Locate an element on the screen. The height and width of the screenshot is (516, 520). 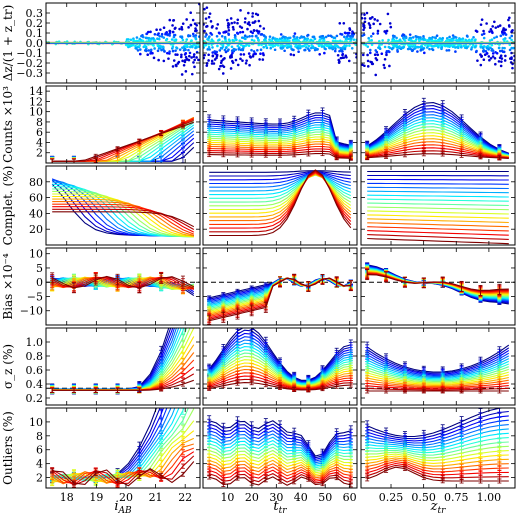
y-tick-label: 0.3 is located at coordinates (35, 13).